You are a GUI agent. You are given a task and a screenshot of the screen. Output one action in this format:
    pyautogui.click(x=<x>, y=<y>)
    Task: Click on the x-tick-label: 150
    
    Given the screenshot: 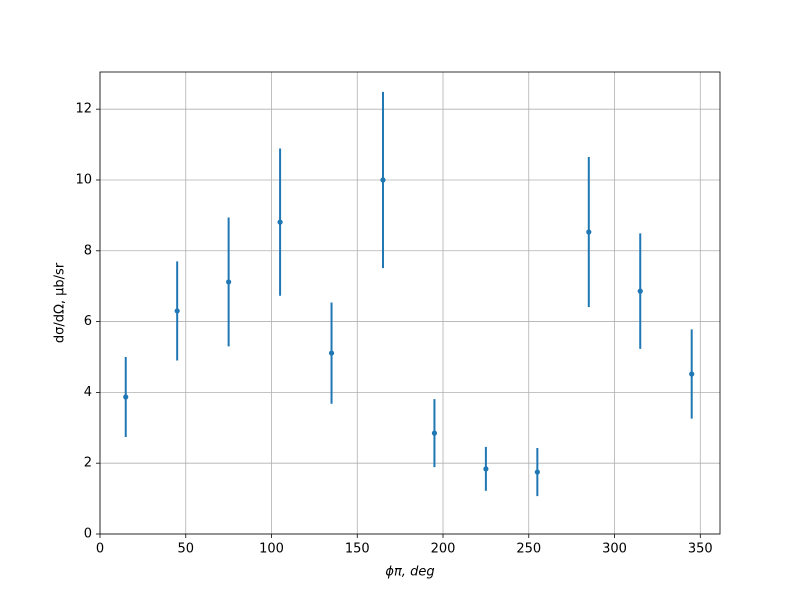 What is the action you would take?
    pyautogui.click(x=357, y=549)
    